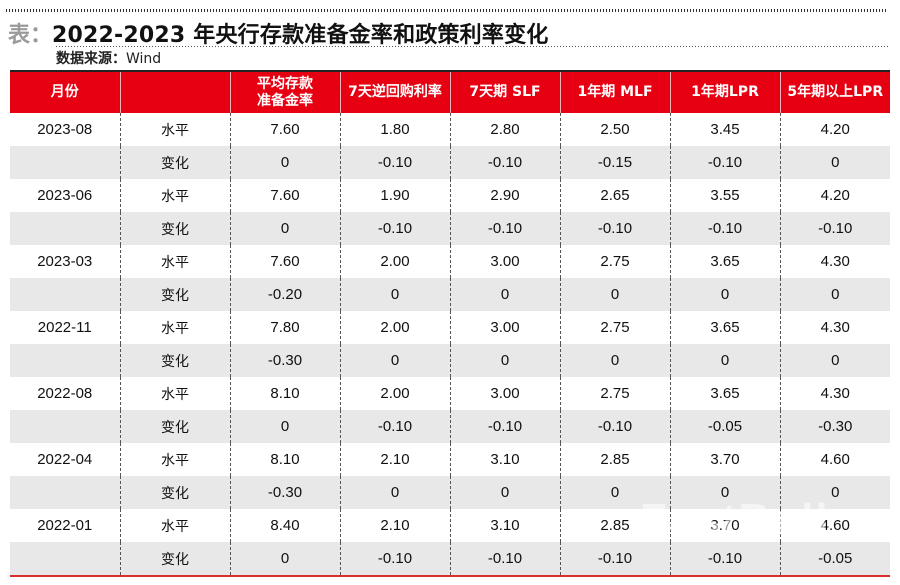 Image resolution: width=900 pixels, height=585 pixels. Describe the element at coordinates (614, 92) in the screenshot. I see `header-1y-mlf: 1年期 MLF` at that location.